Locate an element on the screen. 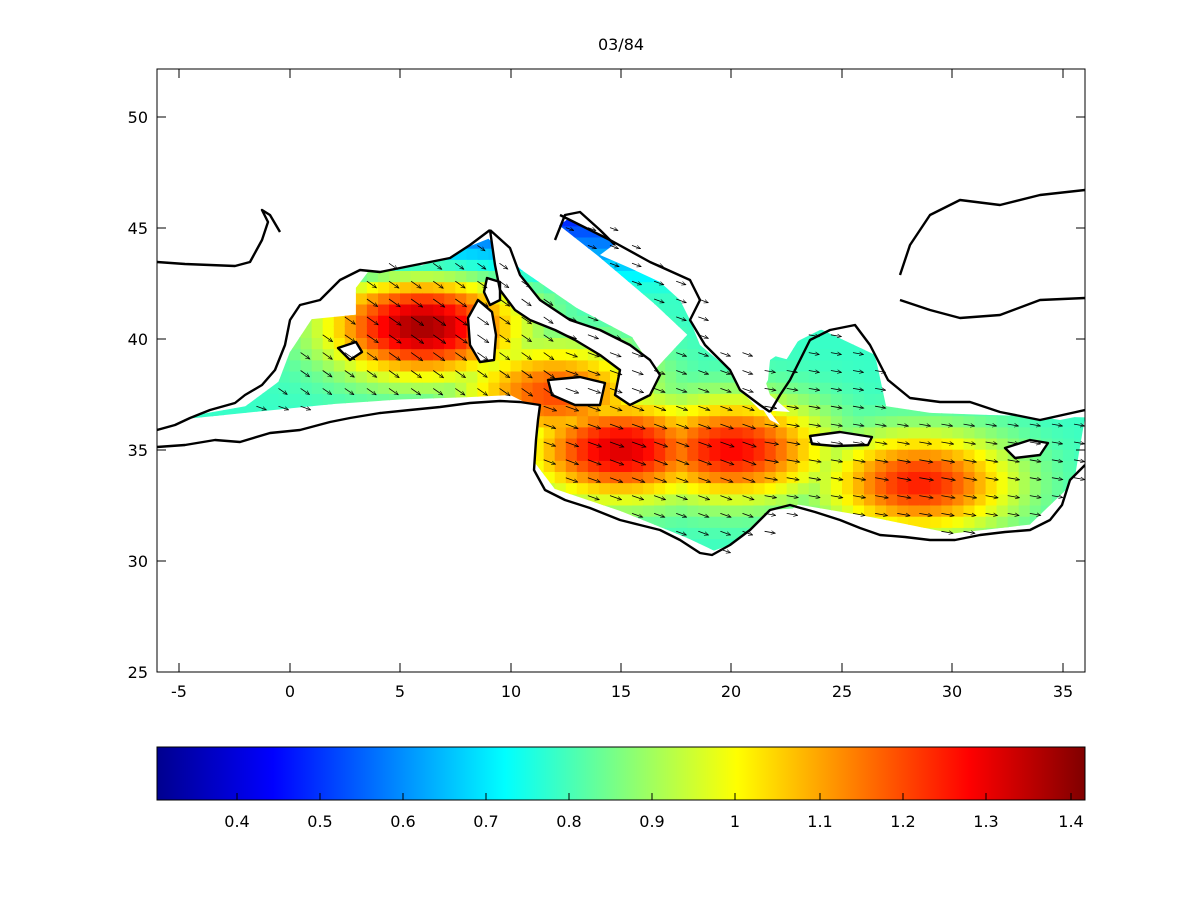 Image resolution: width=1200 pixels, height=905 pixels. coast-balearic is located at coordinates (350, 351).